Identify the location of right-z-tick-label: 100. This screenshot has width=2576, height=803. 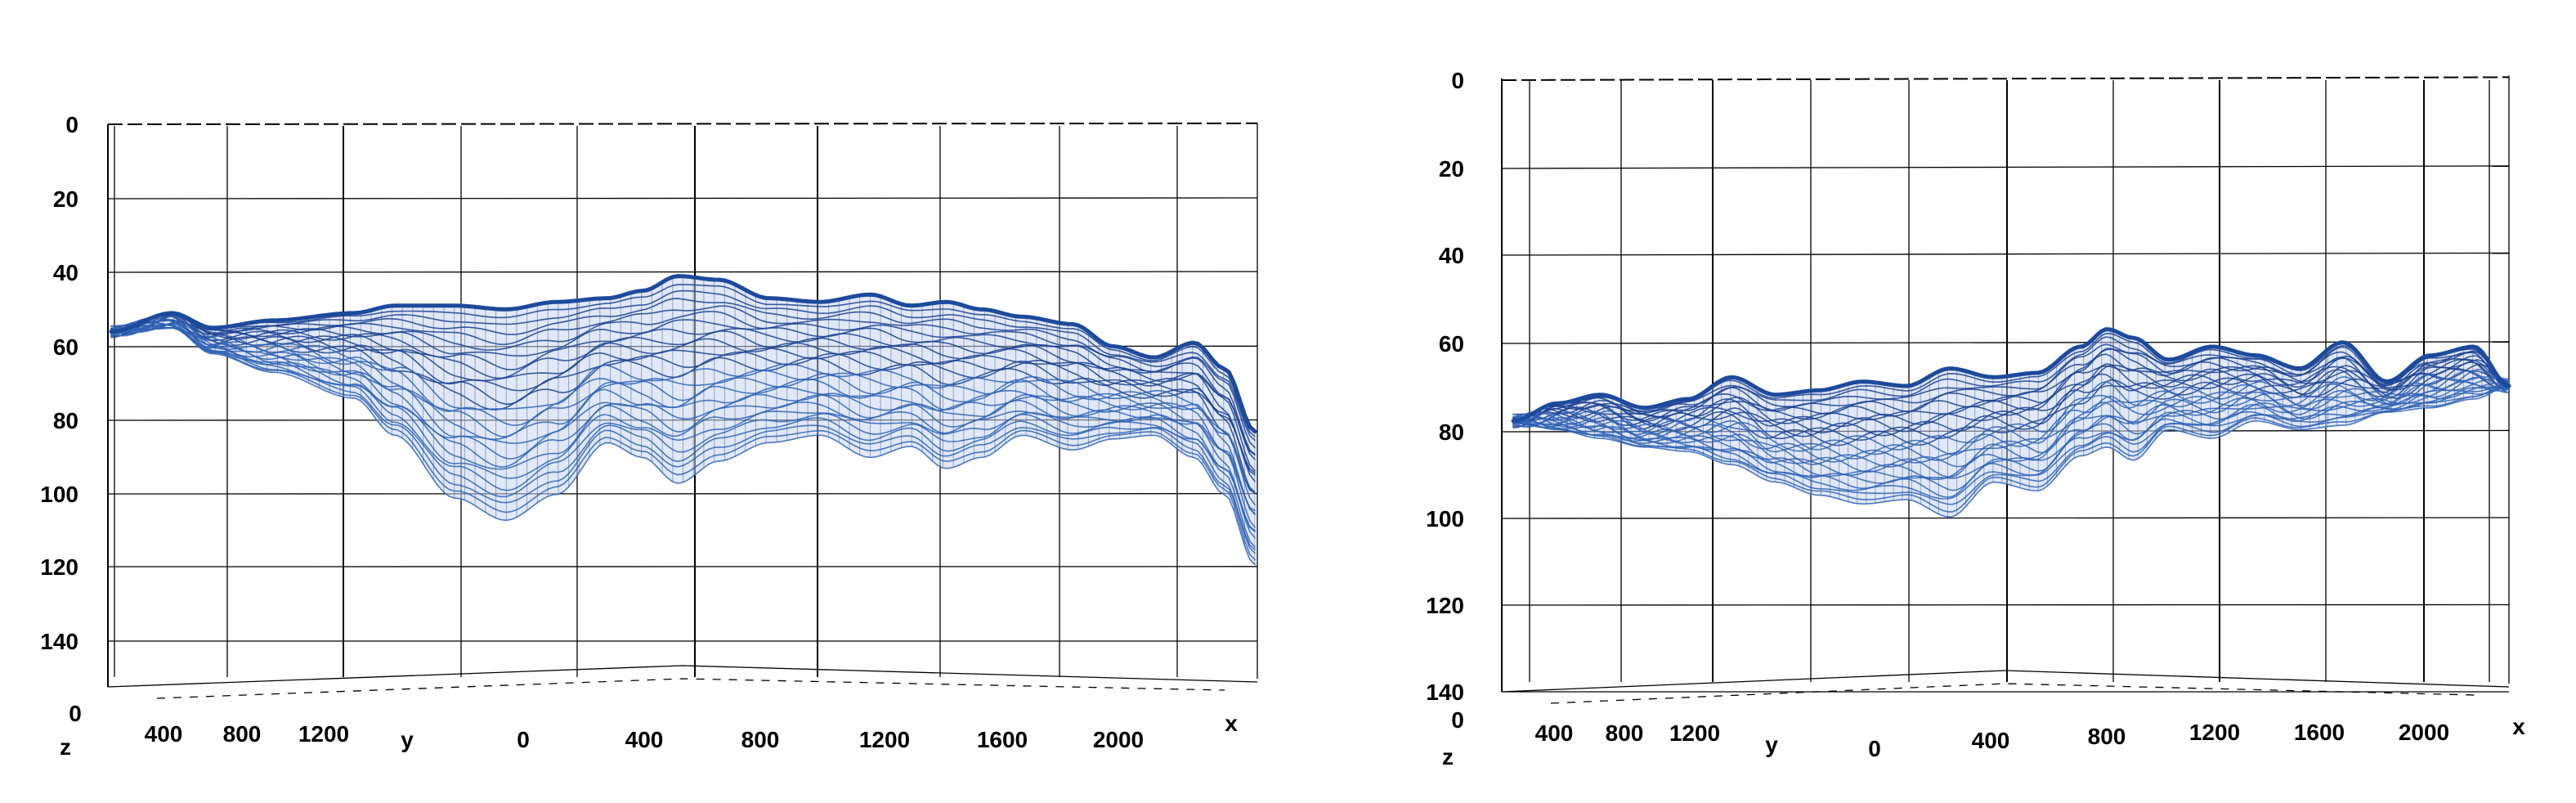
(1445, 519).